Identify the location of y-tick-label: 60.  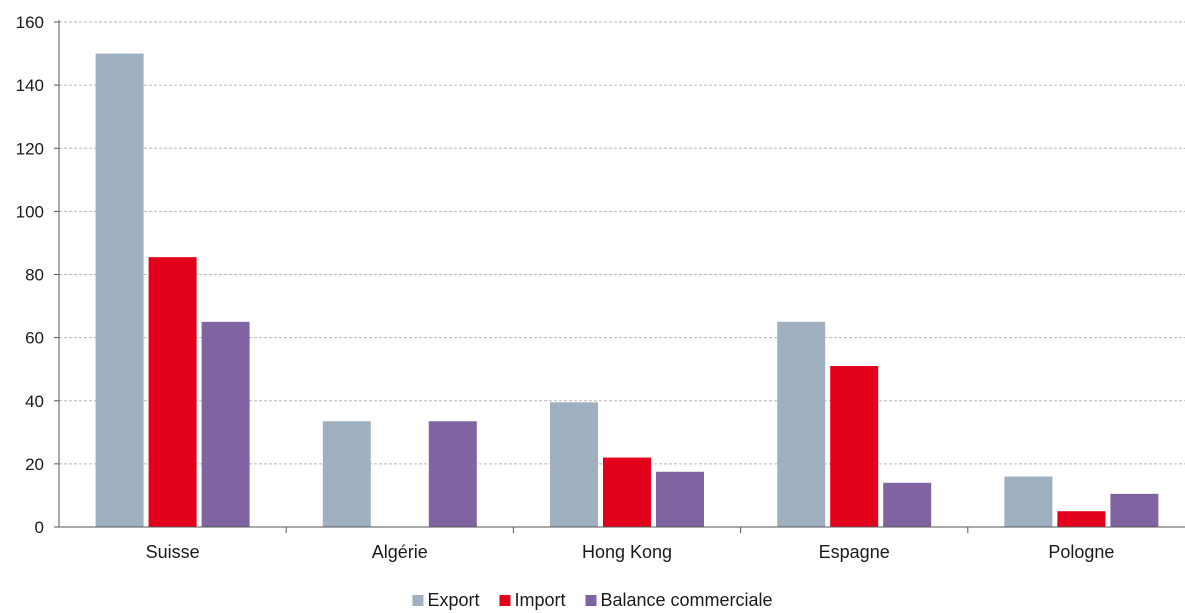
(34, 338).